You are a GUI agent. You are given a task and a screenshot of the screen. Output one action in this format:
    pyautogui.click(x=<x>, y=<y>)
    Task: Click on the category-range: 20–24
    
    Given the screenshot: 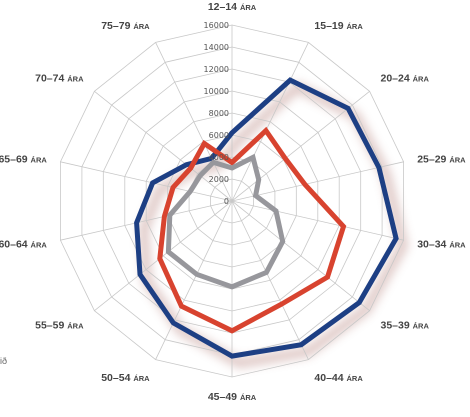 What is the action you would take?
    pyautogui.click(x=397, y=79)
    